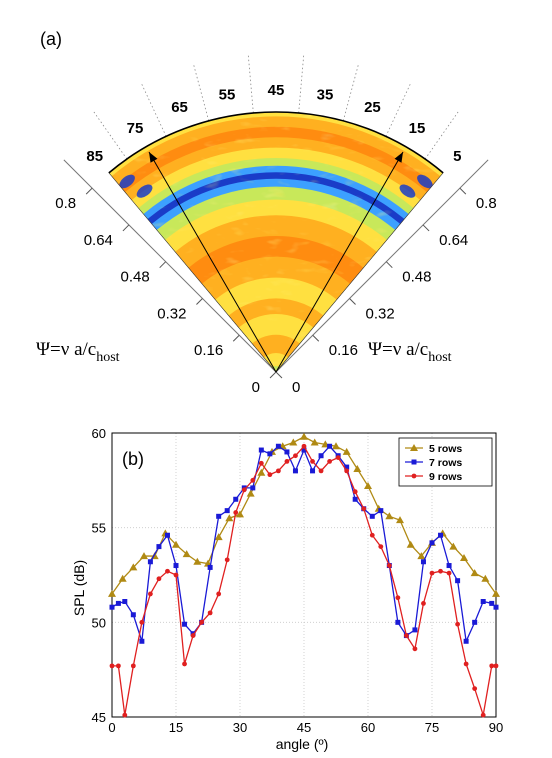  I want to click on panel-b-label: (b), so click(133, 459).